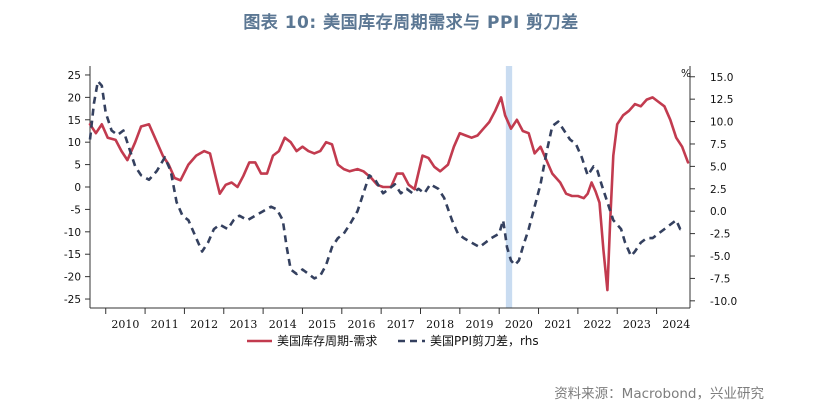  I want to click on right-axis-unit: %, so click(686, 74).